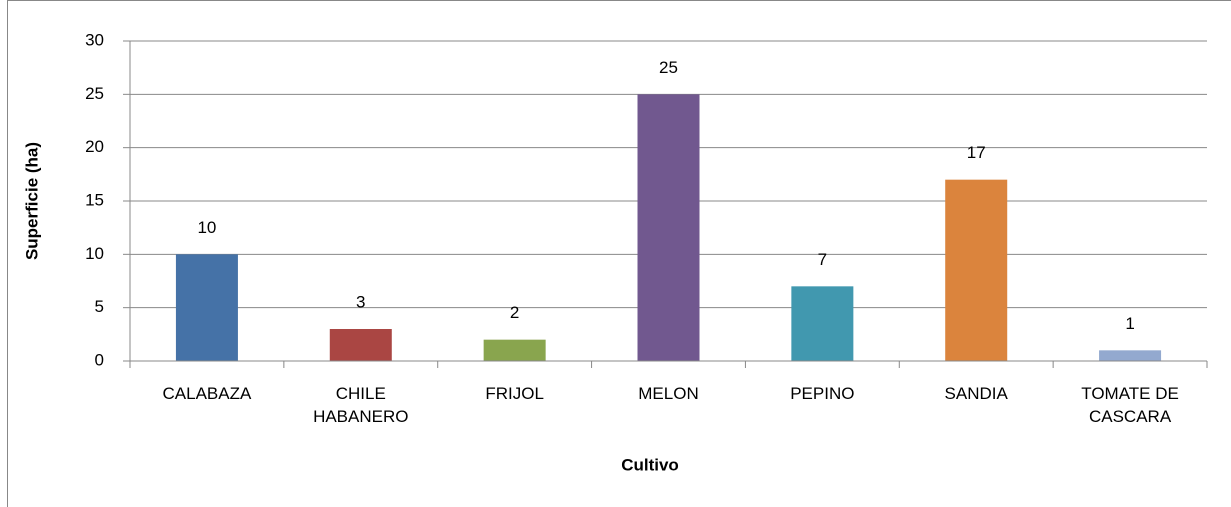 The height and width of the screenshot is (507, 1231). I want to click on x-tick-label: MELON, so click(668, 393).